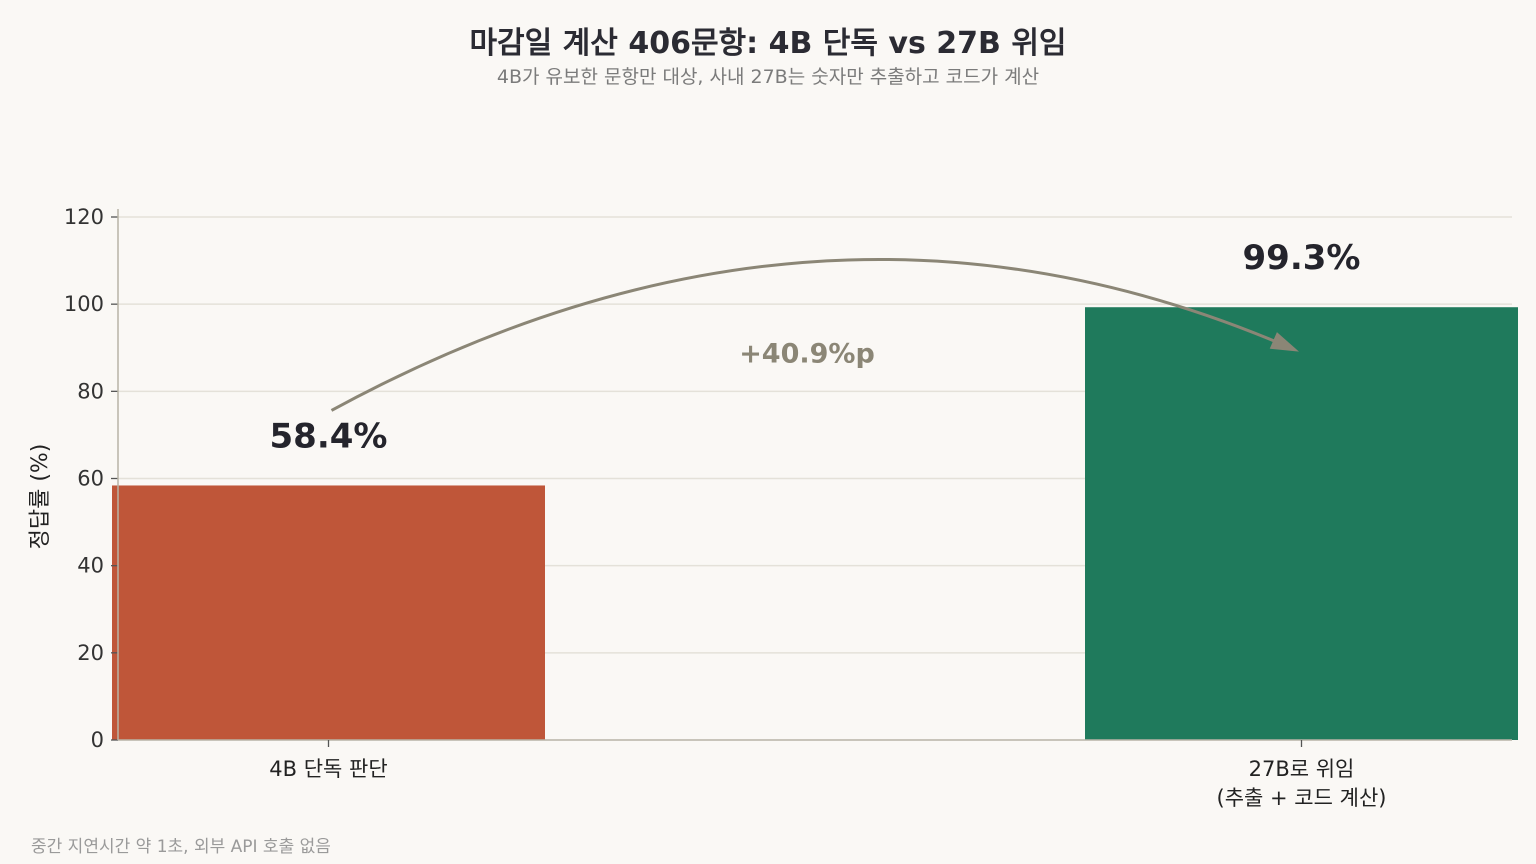 This screenshot has height=864, width=1536. Describe the element at coordinates (768, 77) in the screenshot. I see `chart-subtitle: 4B가 유보한 문항만 대상, 사내 27B는 숫자만 추출하고 코드가 계산` at that location.